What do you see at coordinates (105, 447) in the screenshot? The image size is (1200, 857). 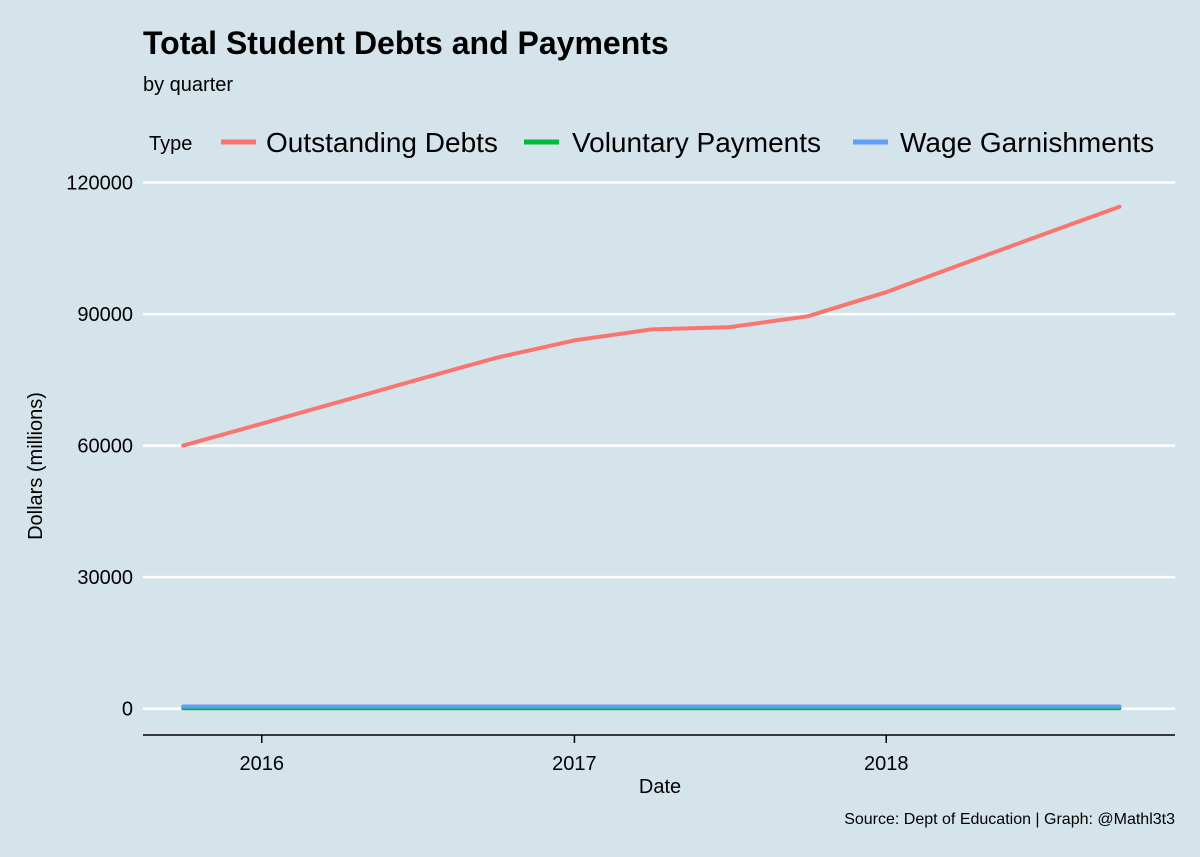 I see `y-tick-label: 60000` at bounding box center [105, 447].